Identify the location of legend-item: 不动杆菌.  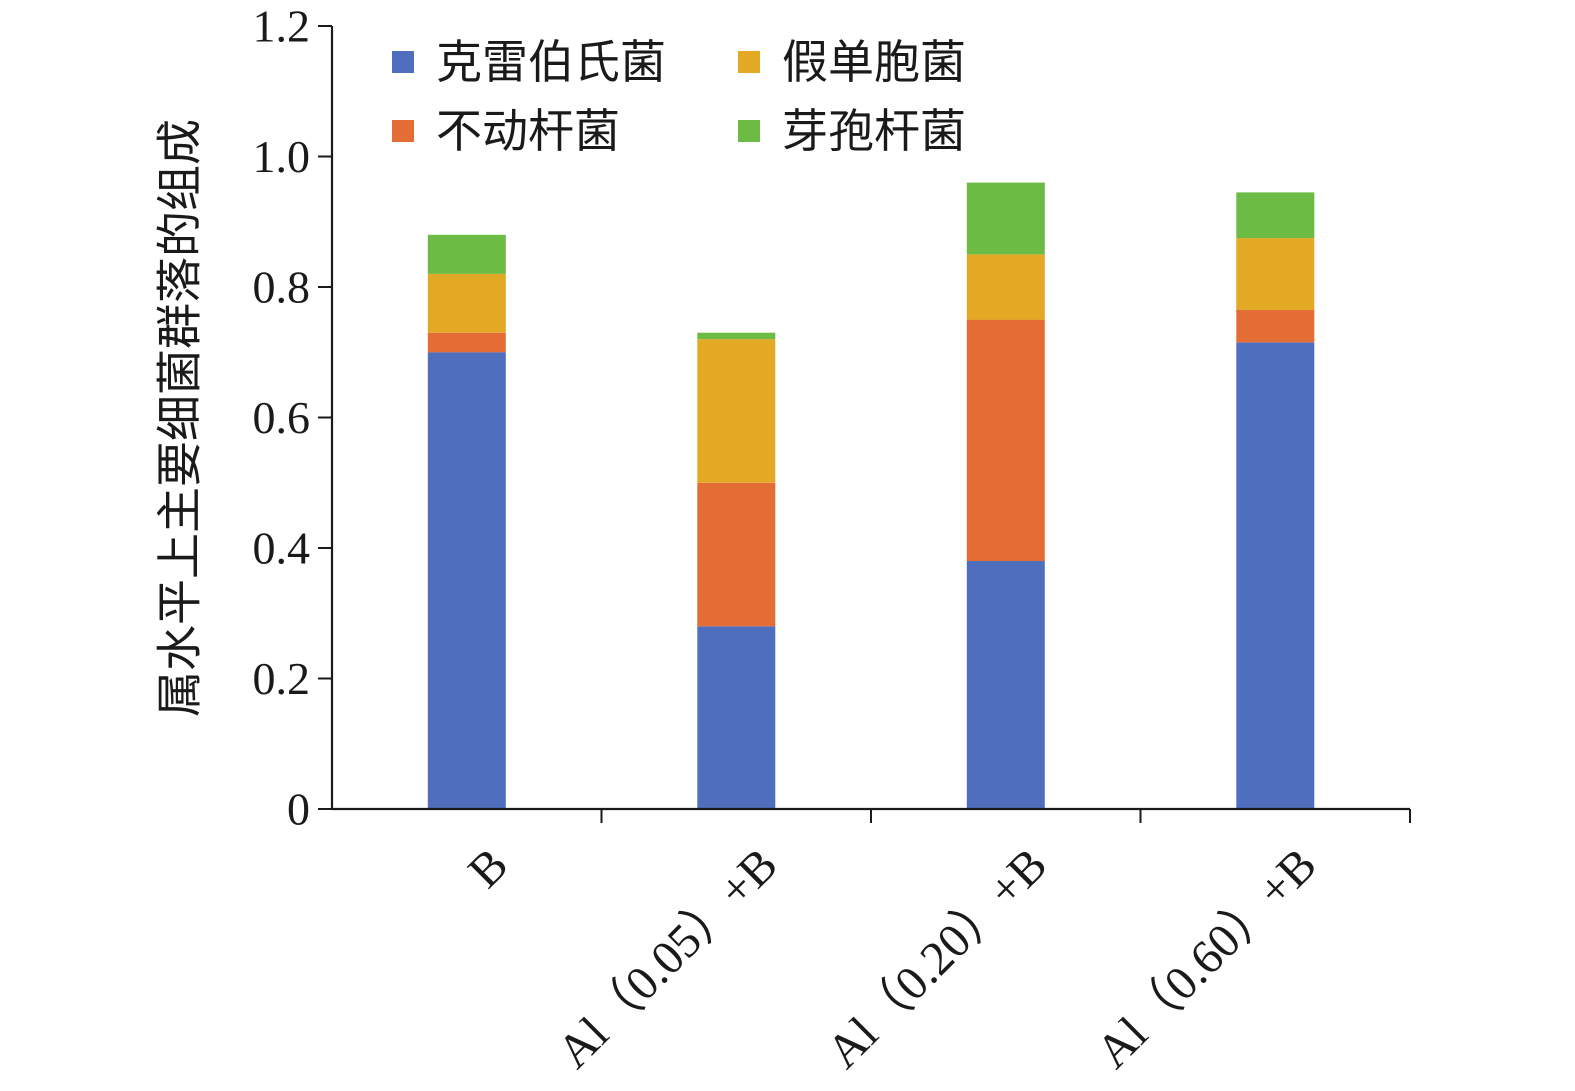
(506, 131).